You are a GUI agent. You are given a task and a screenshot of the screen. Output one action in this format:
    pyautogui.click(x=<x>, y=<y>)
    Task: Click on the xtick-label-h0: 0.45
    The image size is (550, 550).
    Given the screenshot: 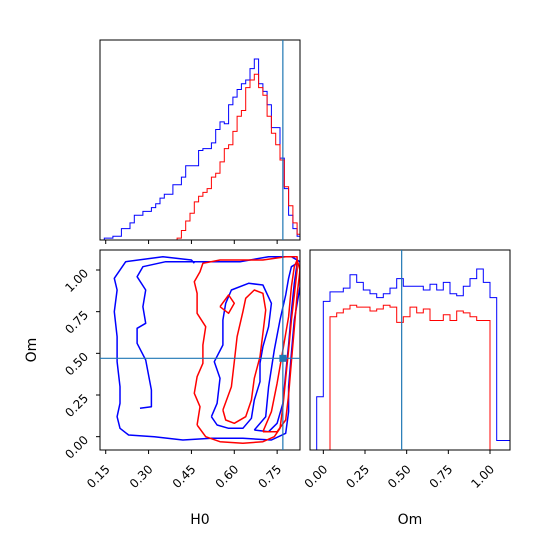 What is the action you would take?
    pyautogui.click(x=184, y=476)
    